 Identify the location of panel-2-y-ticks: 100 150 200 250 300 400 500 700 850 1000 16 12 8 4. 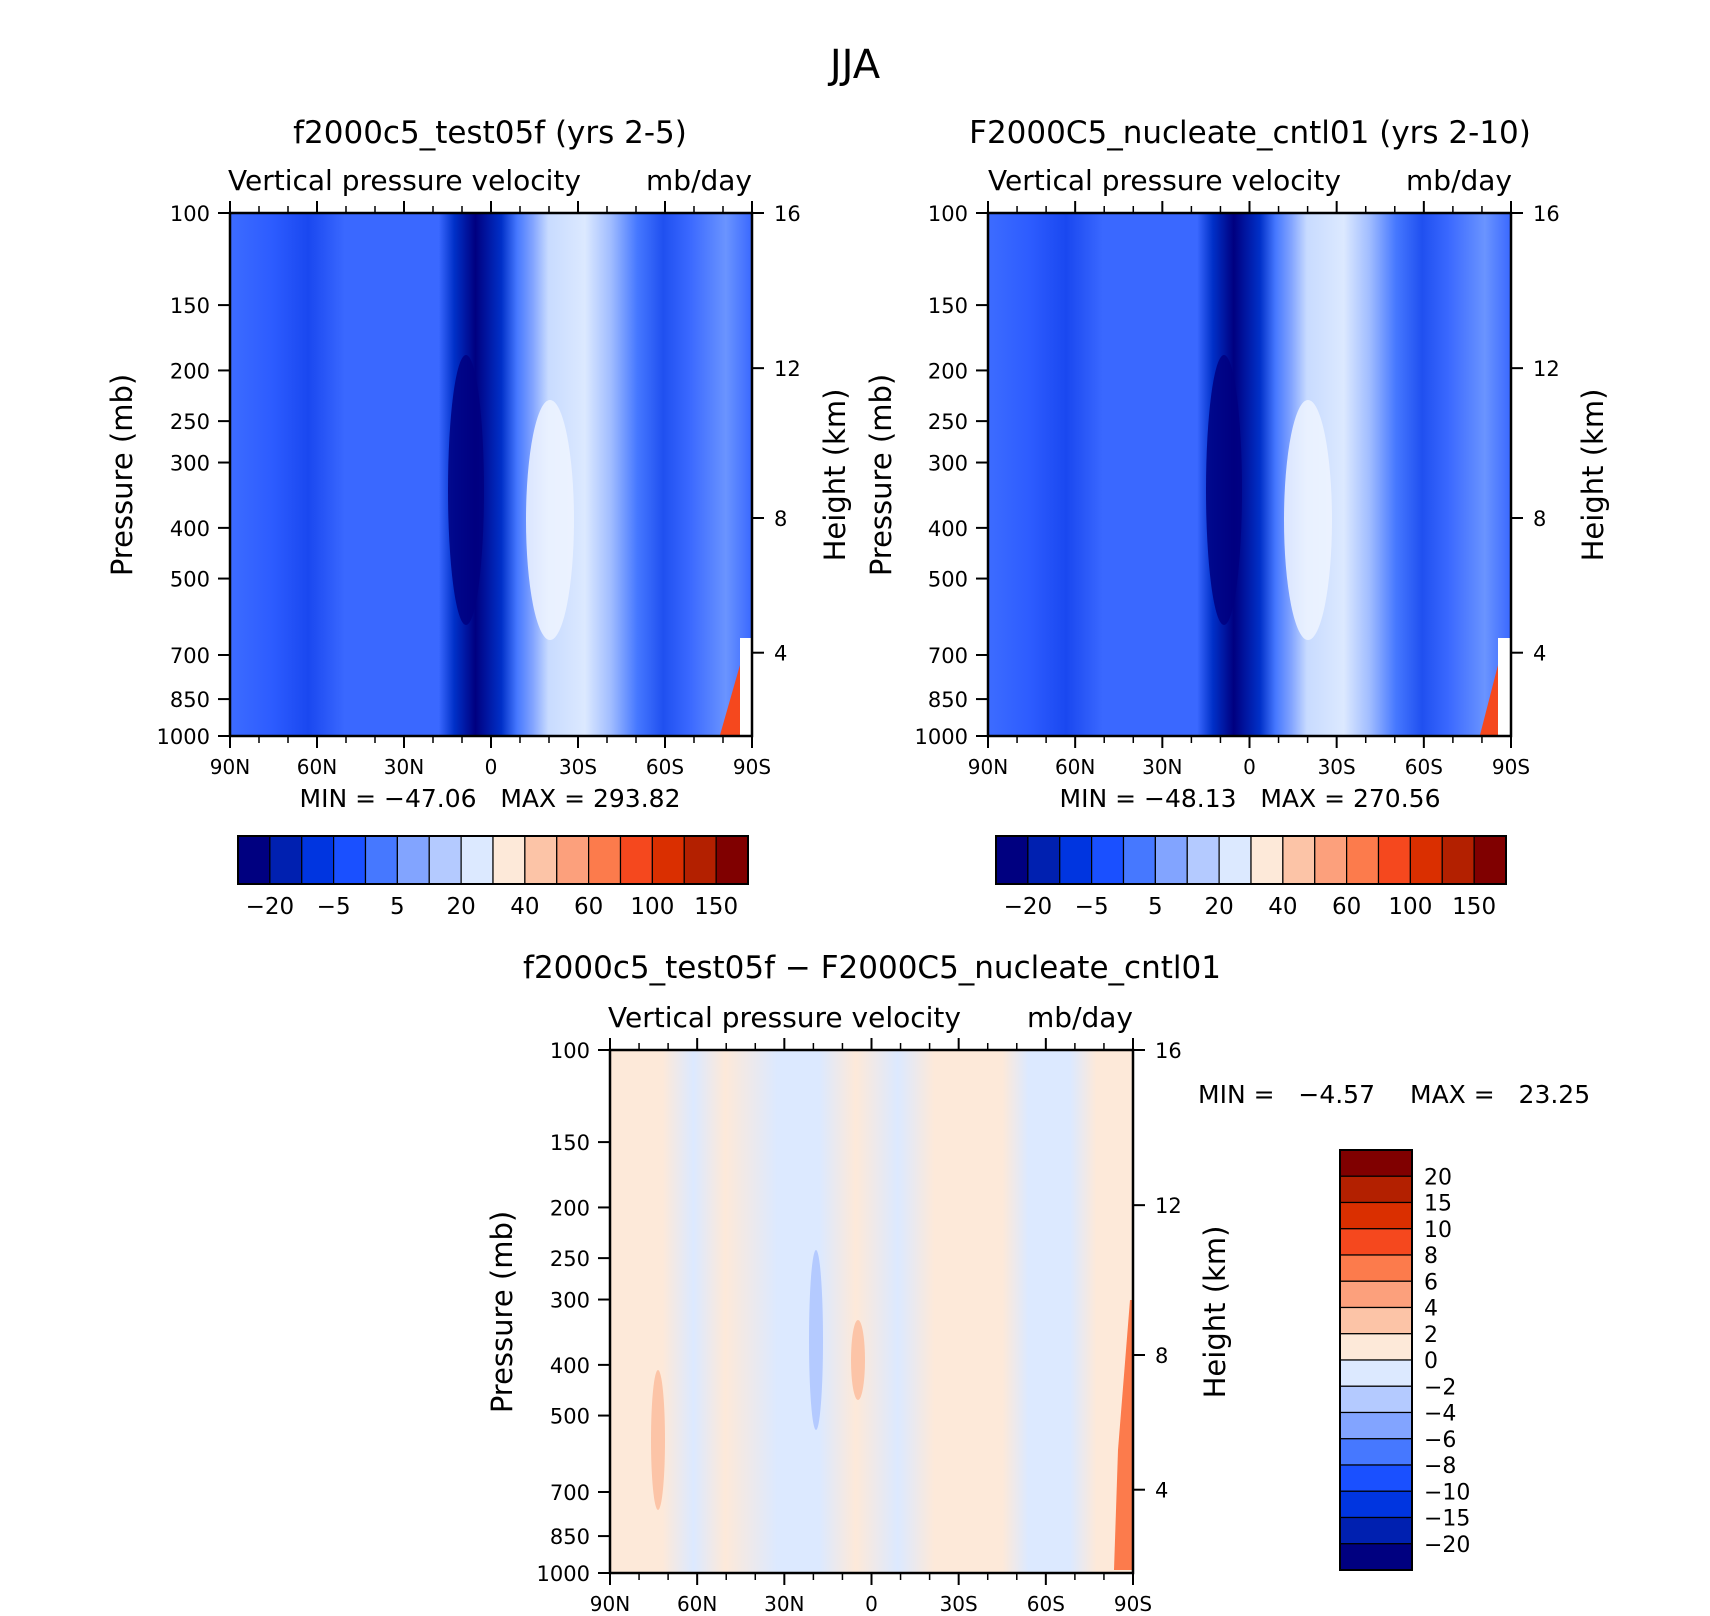
(1237, 475).